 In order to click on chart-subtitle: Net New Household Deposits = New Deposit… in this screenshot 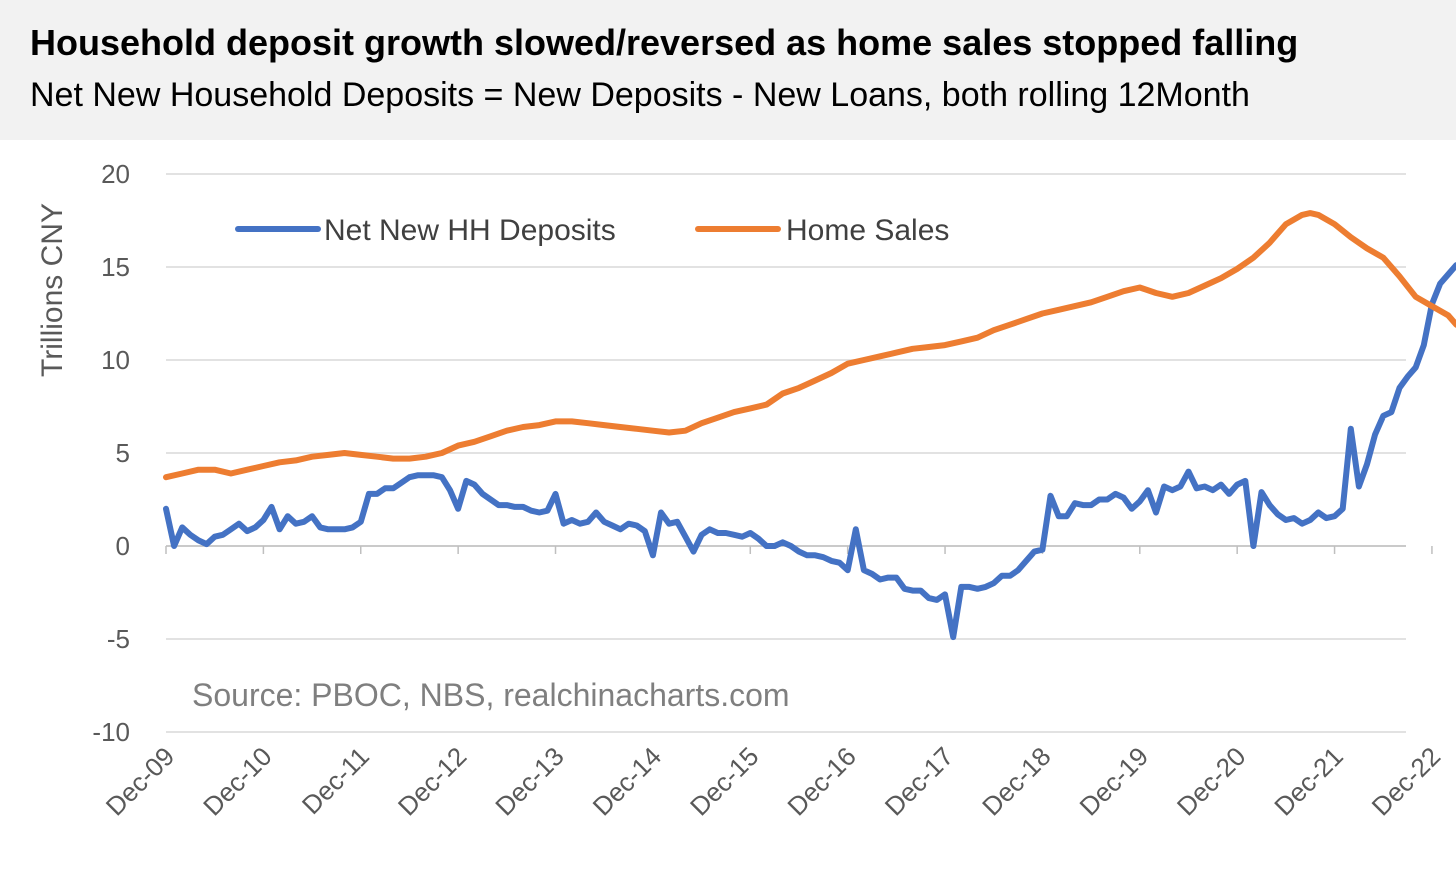, I will do `click(640, 95)`.